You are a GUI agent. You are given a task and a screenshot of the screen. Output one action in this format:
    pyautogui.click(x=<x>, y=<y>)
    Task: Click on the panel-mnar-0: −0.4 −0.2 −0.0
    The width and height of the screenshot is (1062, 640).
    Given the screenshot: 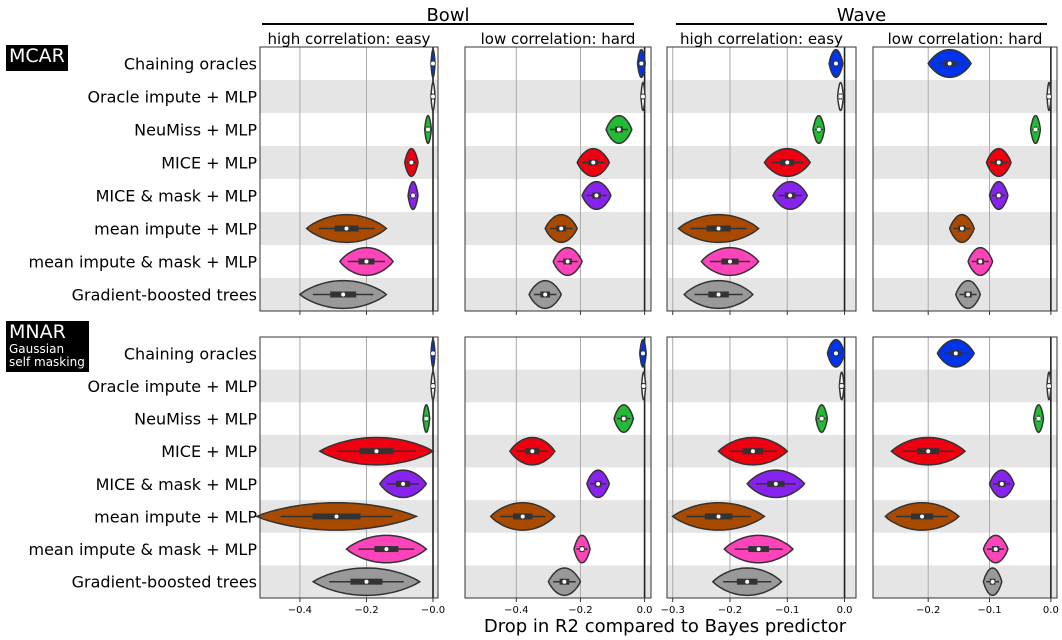 What is the action you would take?
    pyautogui.click(x=349, y=476)
    